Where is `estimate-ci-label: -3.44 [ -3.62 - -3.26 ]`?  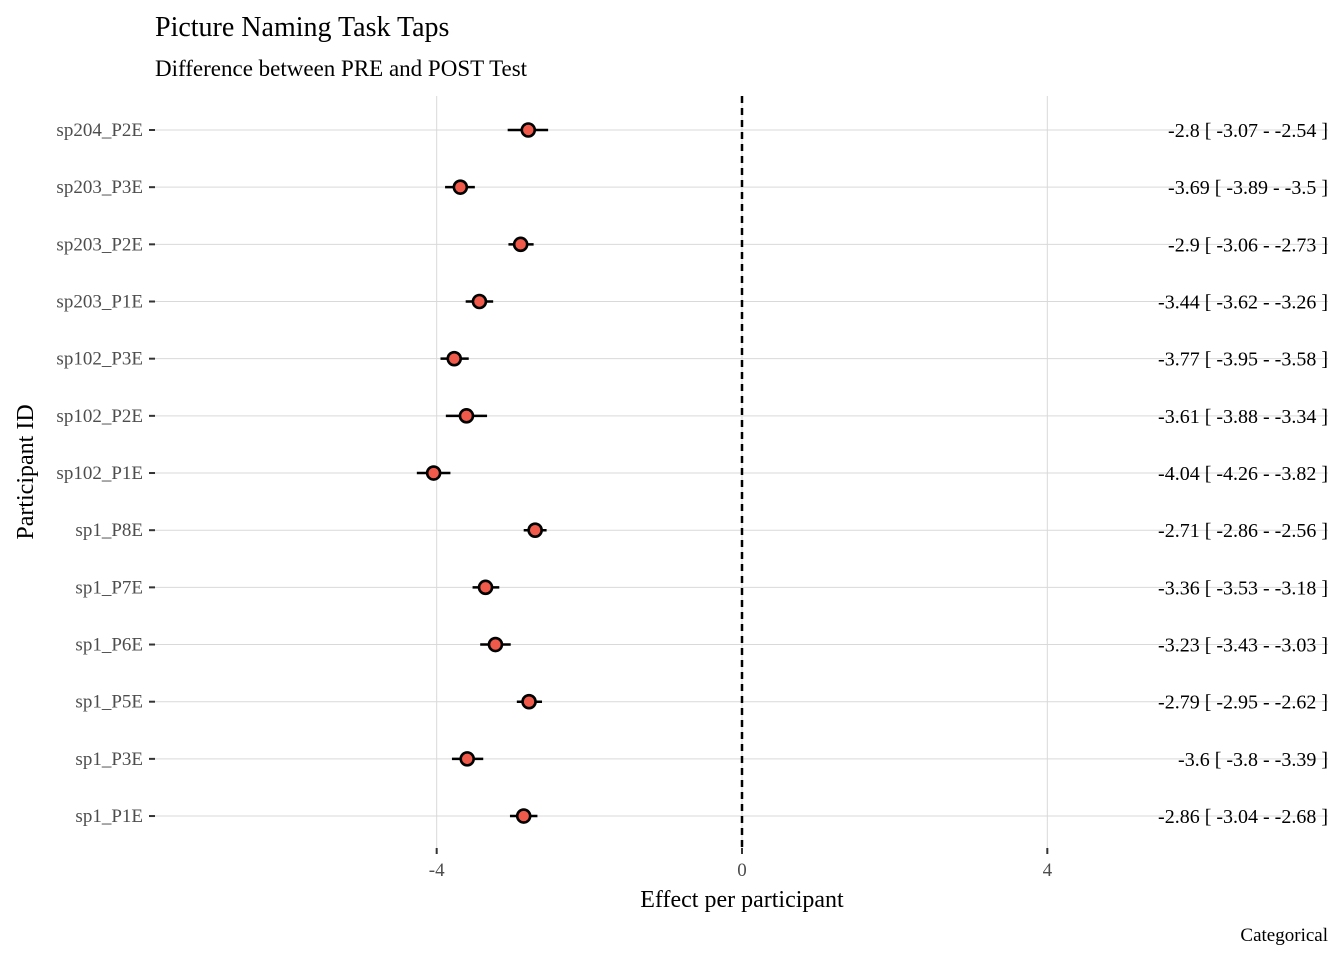
estimate-ci-label: -3.44 [ -3.62 - -3.26 ] is located at coordinates (1243, 303).